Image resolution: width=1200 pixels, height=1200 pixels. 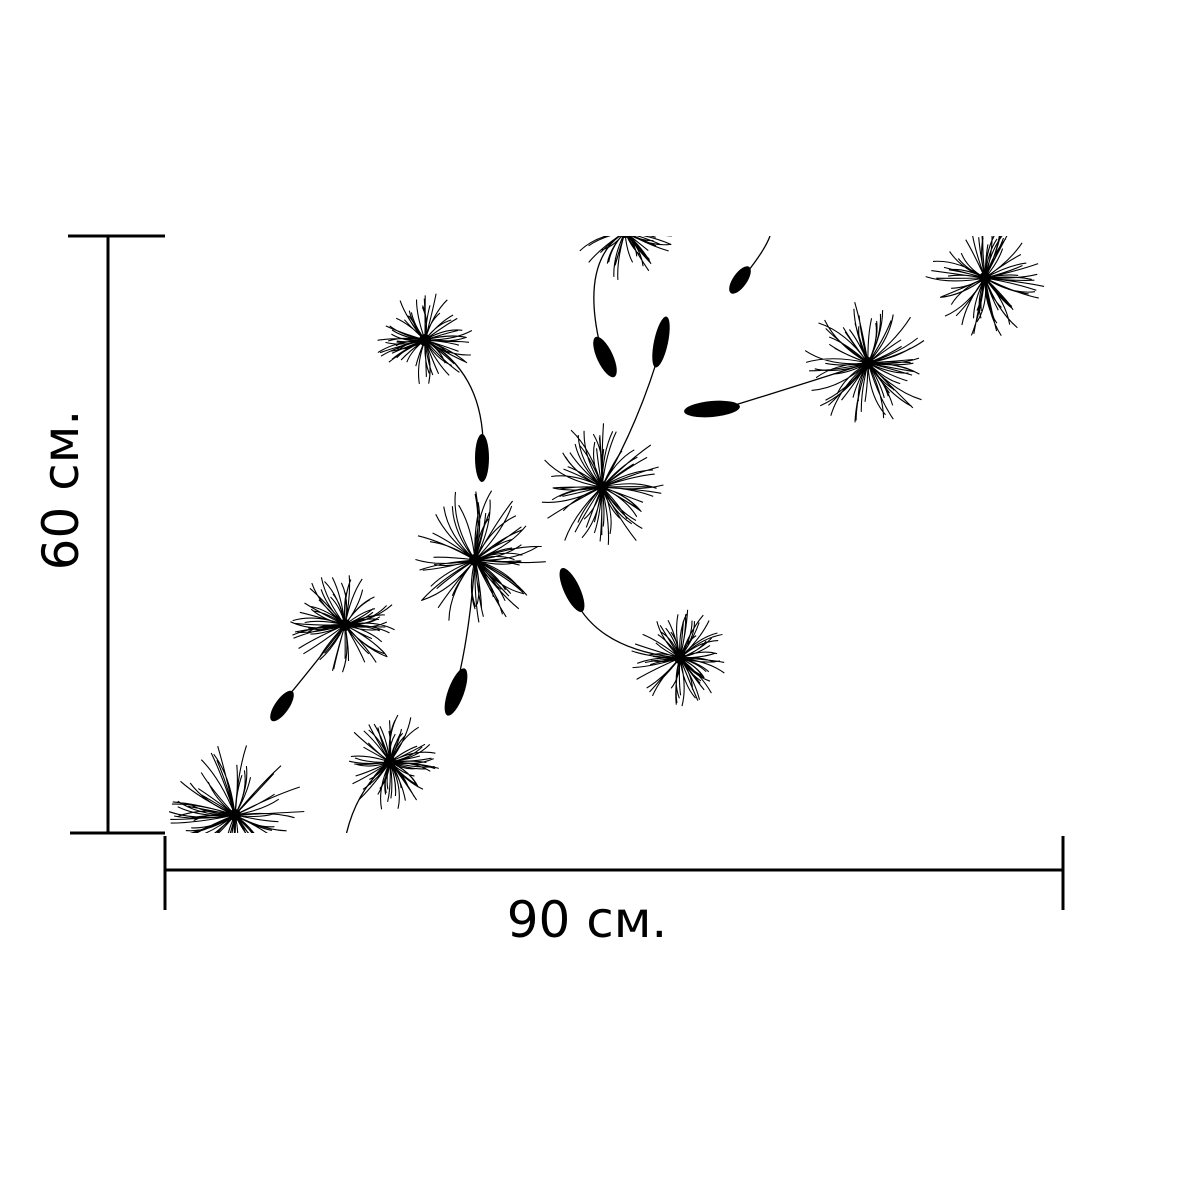 What do you see at coordinates (587, 920) in the screenshot?
I see `width-label: 90 см.` at bounding box center [587, 920].